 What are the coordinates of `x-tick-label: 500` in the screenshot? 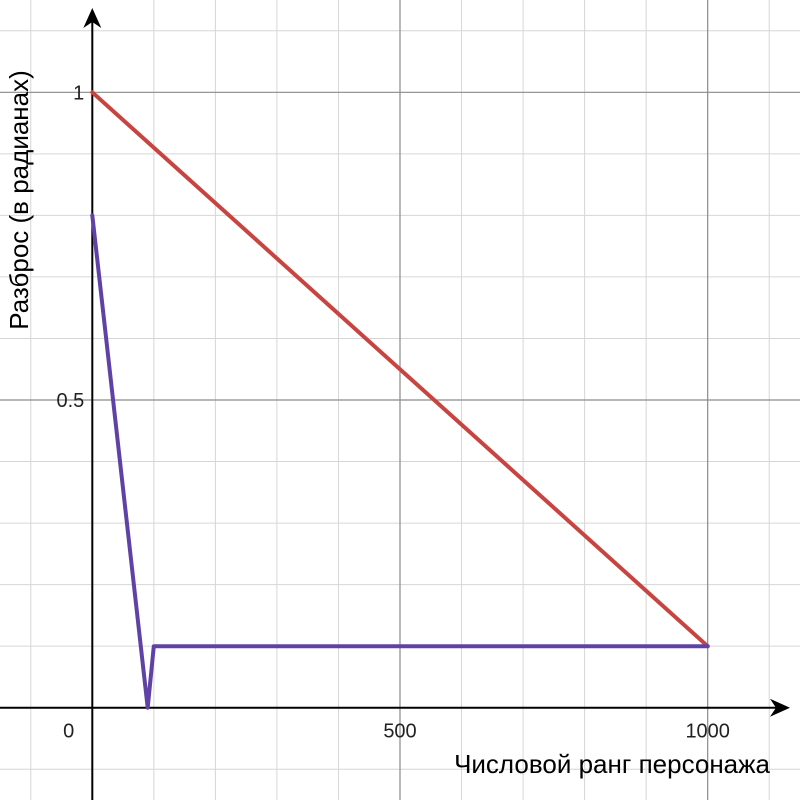 It's located at (399, 732).